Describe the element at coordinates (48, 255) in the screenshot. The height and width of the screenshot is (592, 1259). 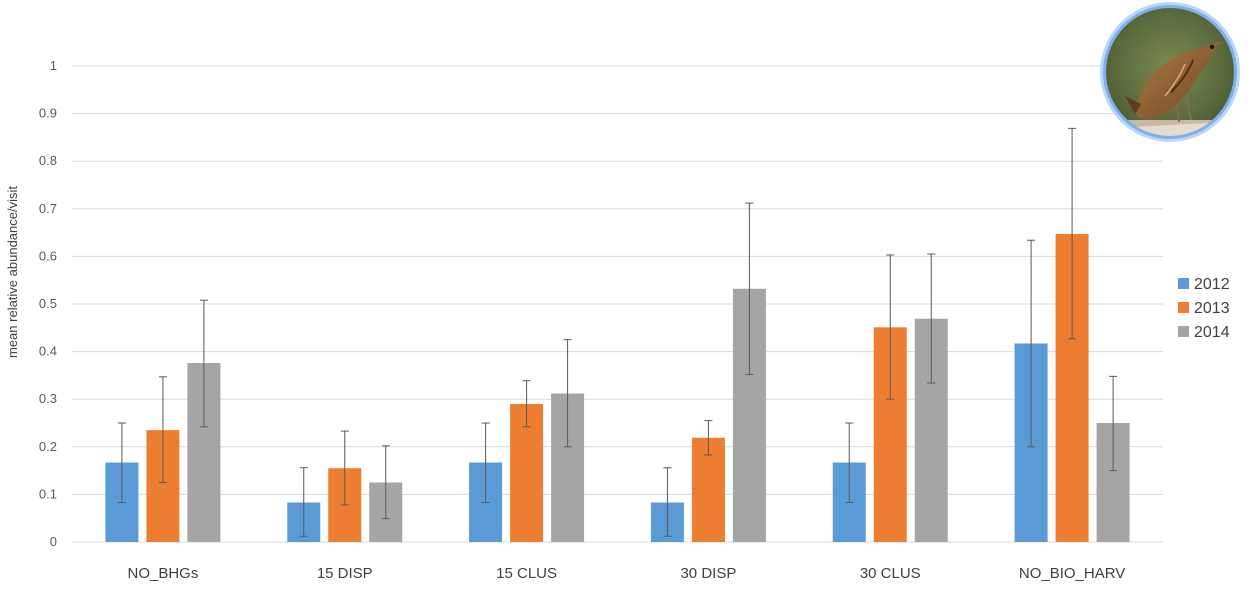
I see `y-tick-label: 0.6` at that location.